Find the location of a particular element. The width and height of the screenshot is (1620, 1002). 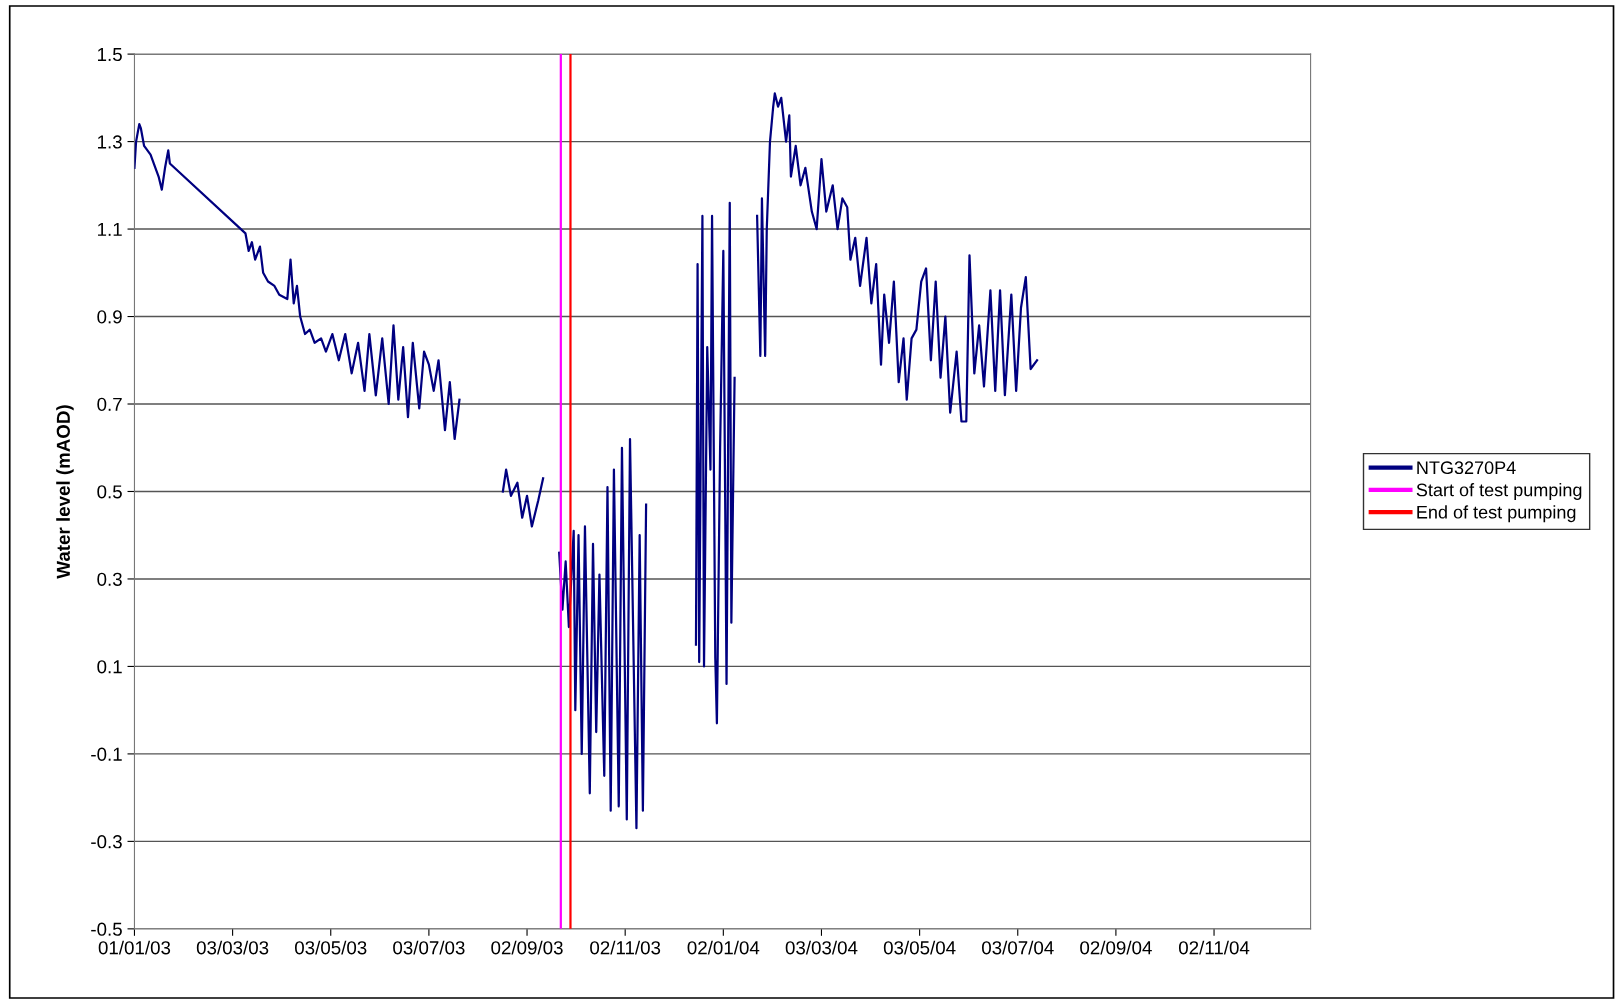

y-tick-label: 1.5 is located at coordinates (110, 55).